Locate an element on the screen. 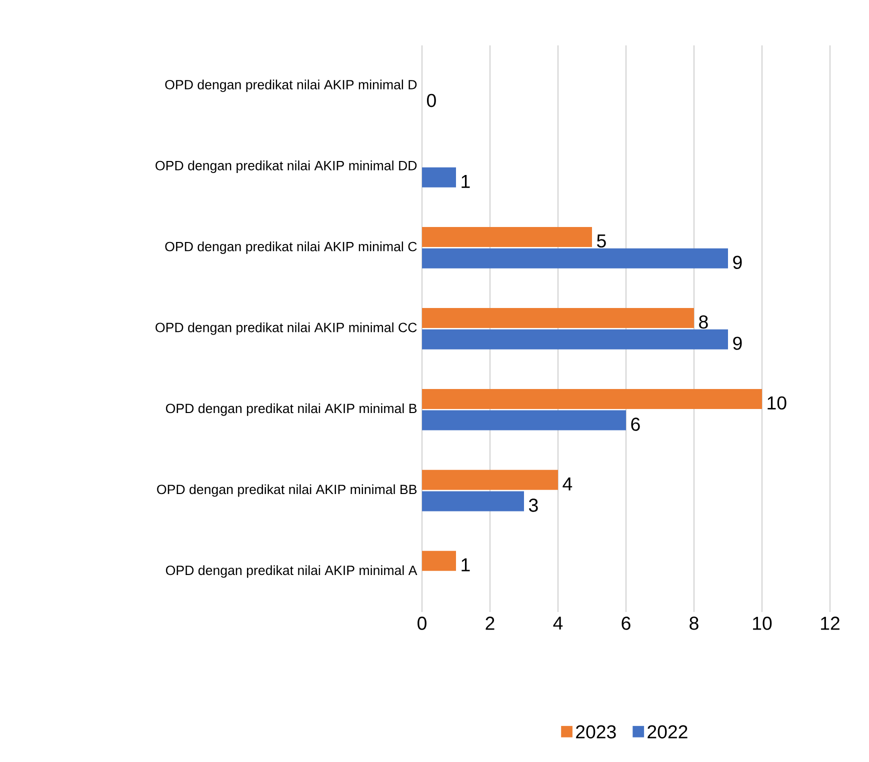 This screenshot has height=762, width=869. data-label: 5 is located at coordinates (601, 241).